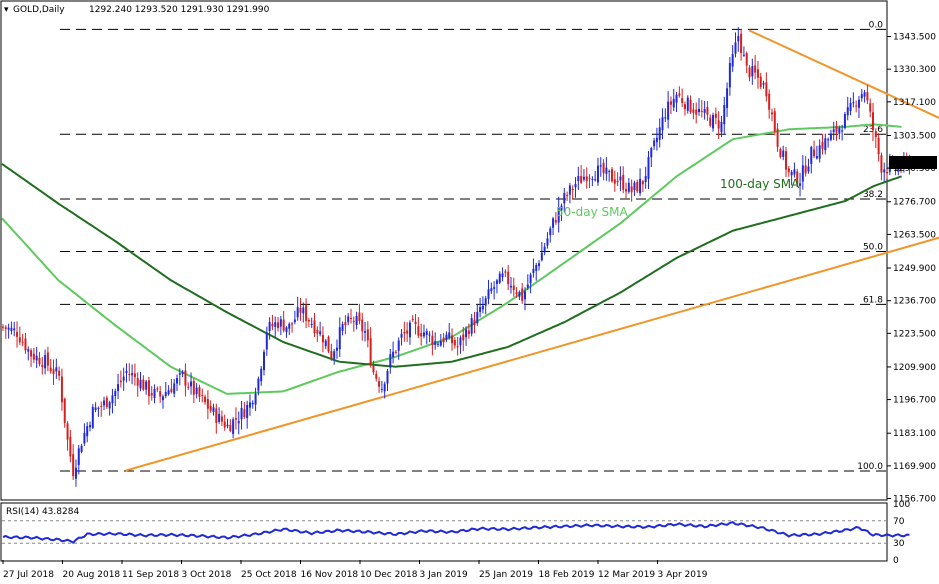 Image resolution: width=939 pixels, height=584 pixels. I want to click on y-tick-label: 1223.500, so click(914, 334).